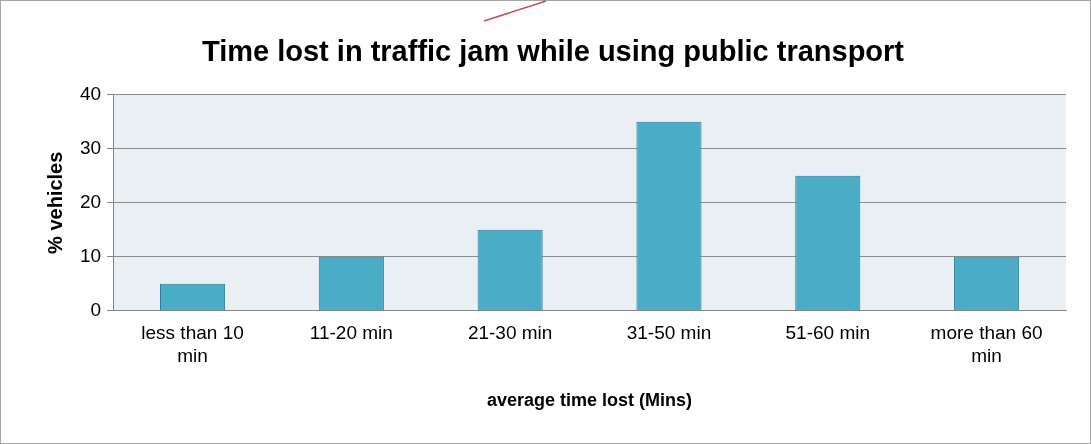 The image size is (1091, 444). What do you see at coordinates (90, 202) in the screenshot?
I see `y-tick-label: 20` at bounding box center [90, 202].